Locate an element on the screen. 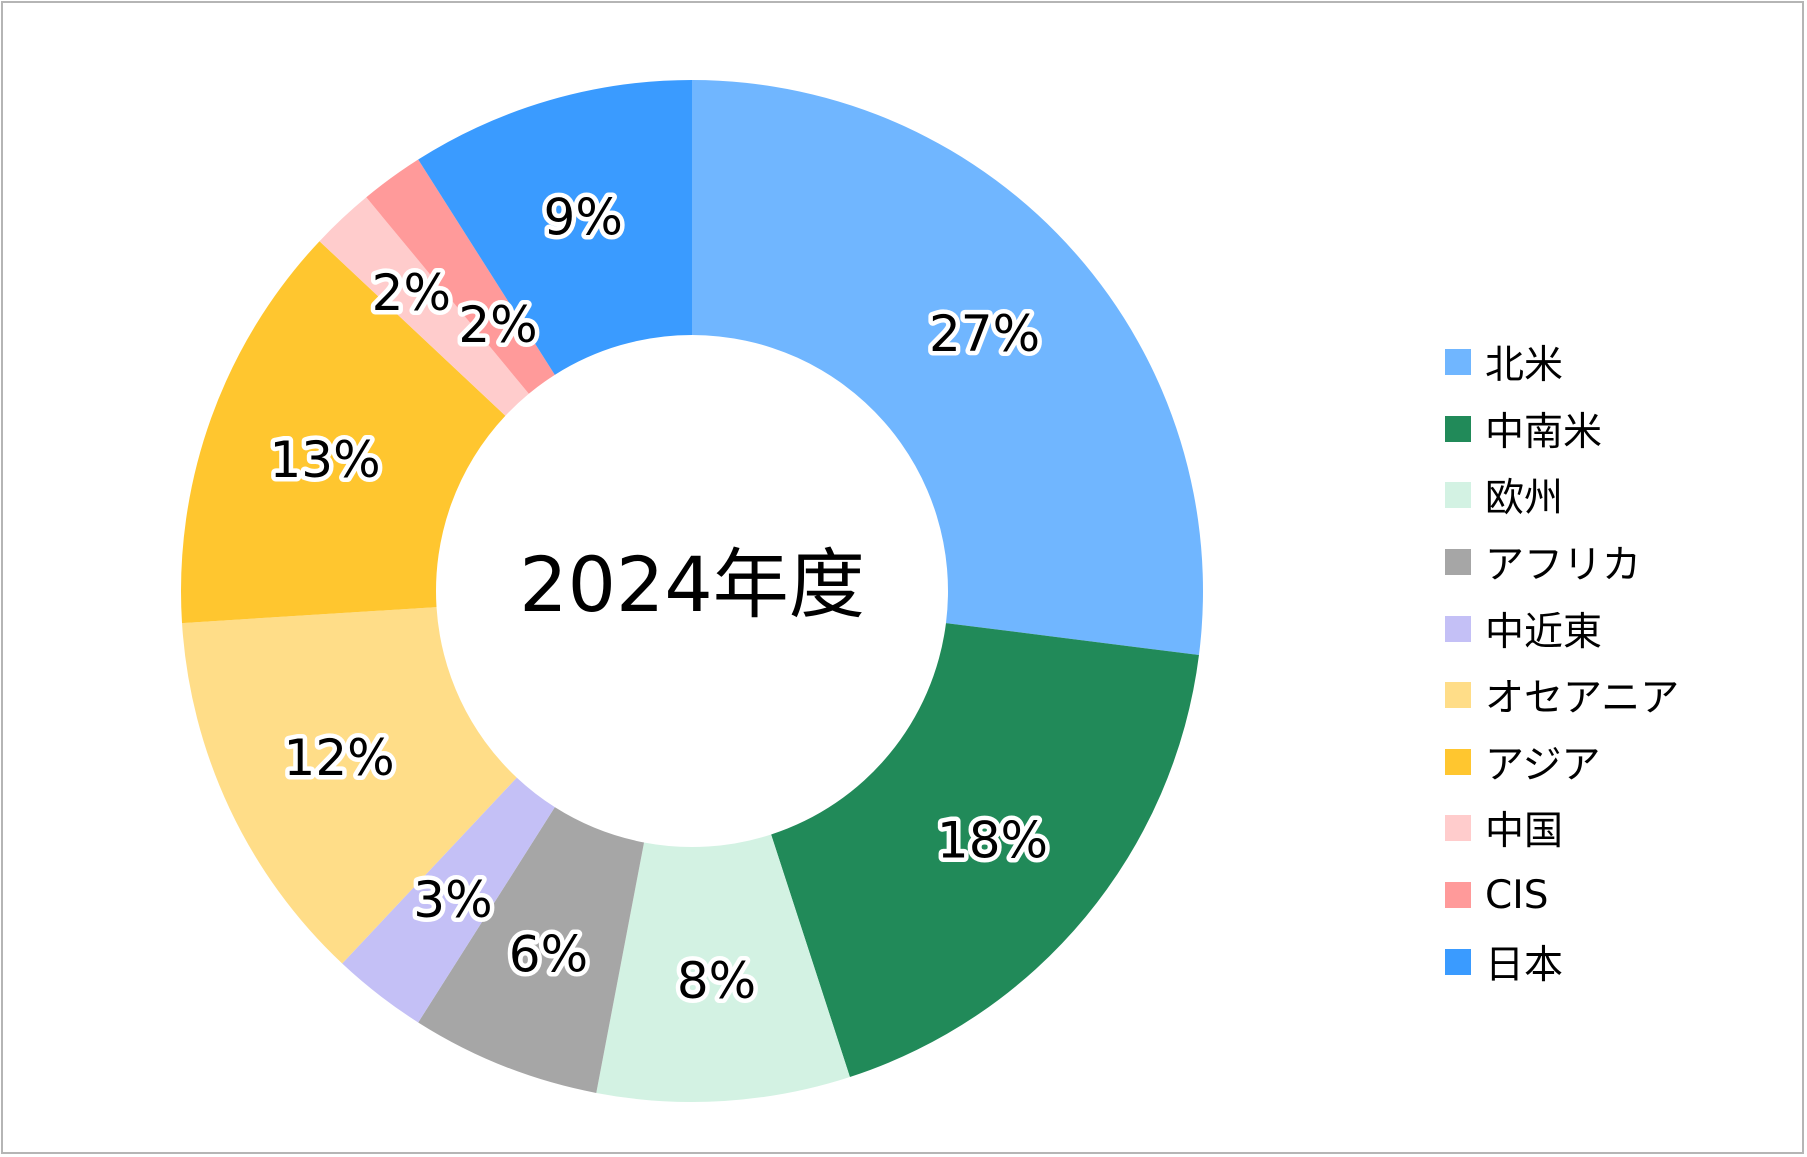 The image size is (1807, 1157). legend: 北米中南米欧州アフリカ中近東オセアニアアジア中国 CIS 日本 is located at coordinates (1562, 662).